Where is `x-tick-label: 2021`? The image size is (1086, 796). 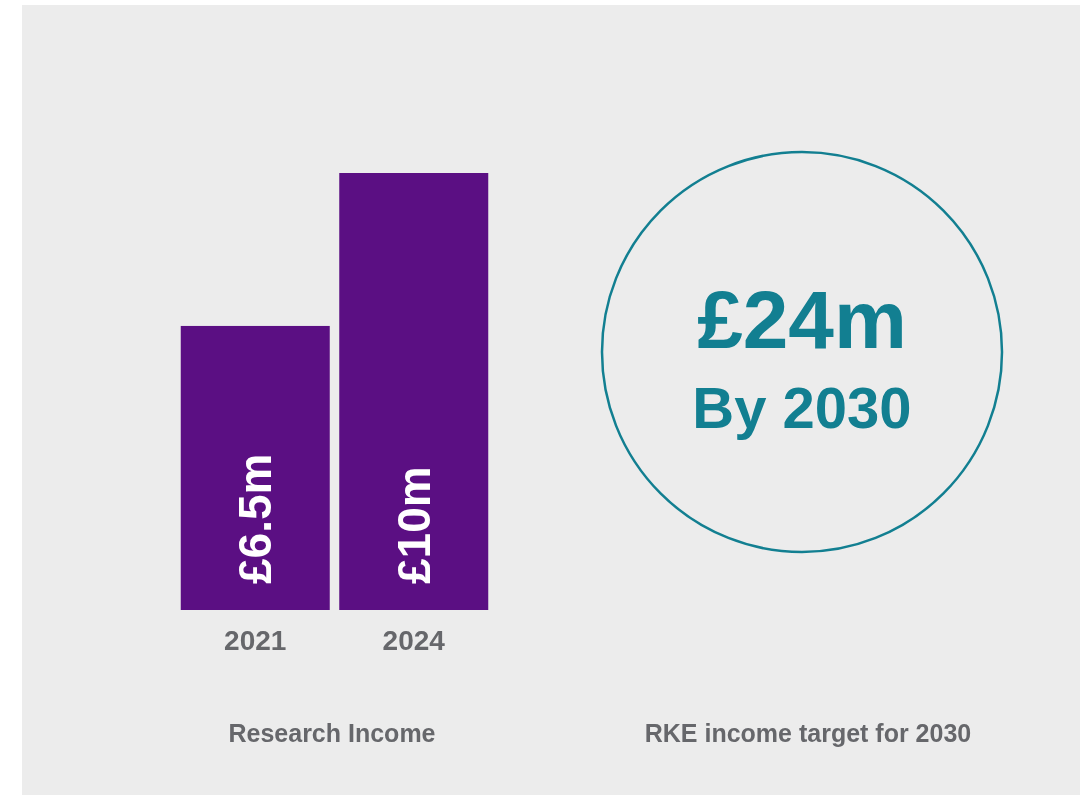 x-tick-label: 2021 is located at coordinates (255, 640).